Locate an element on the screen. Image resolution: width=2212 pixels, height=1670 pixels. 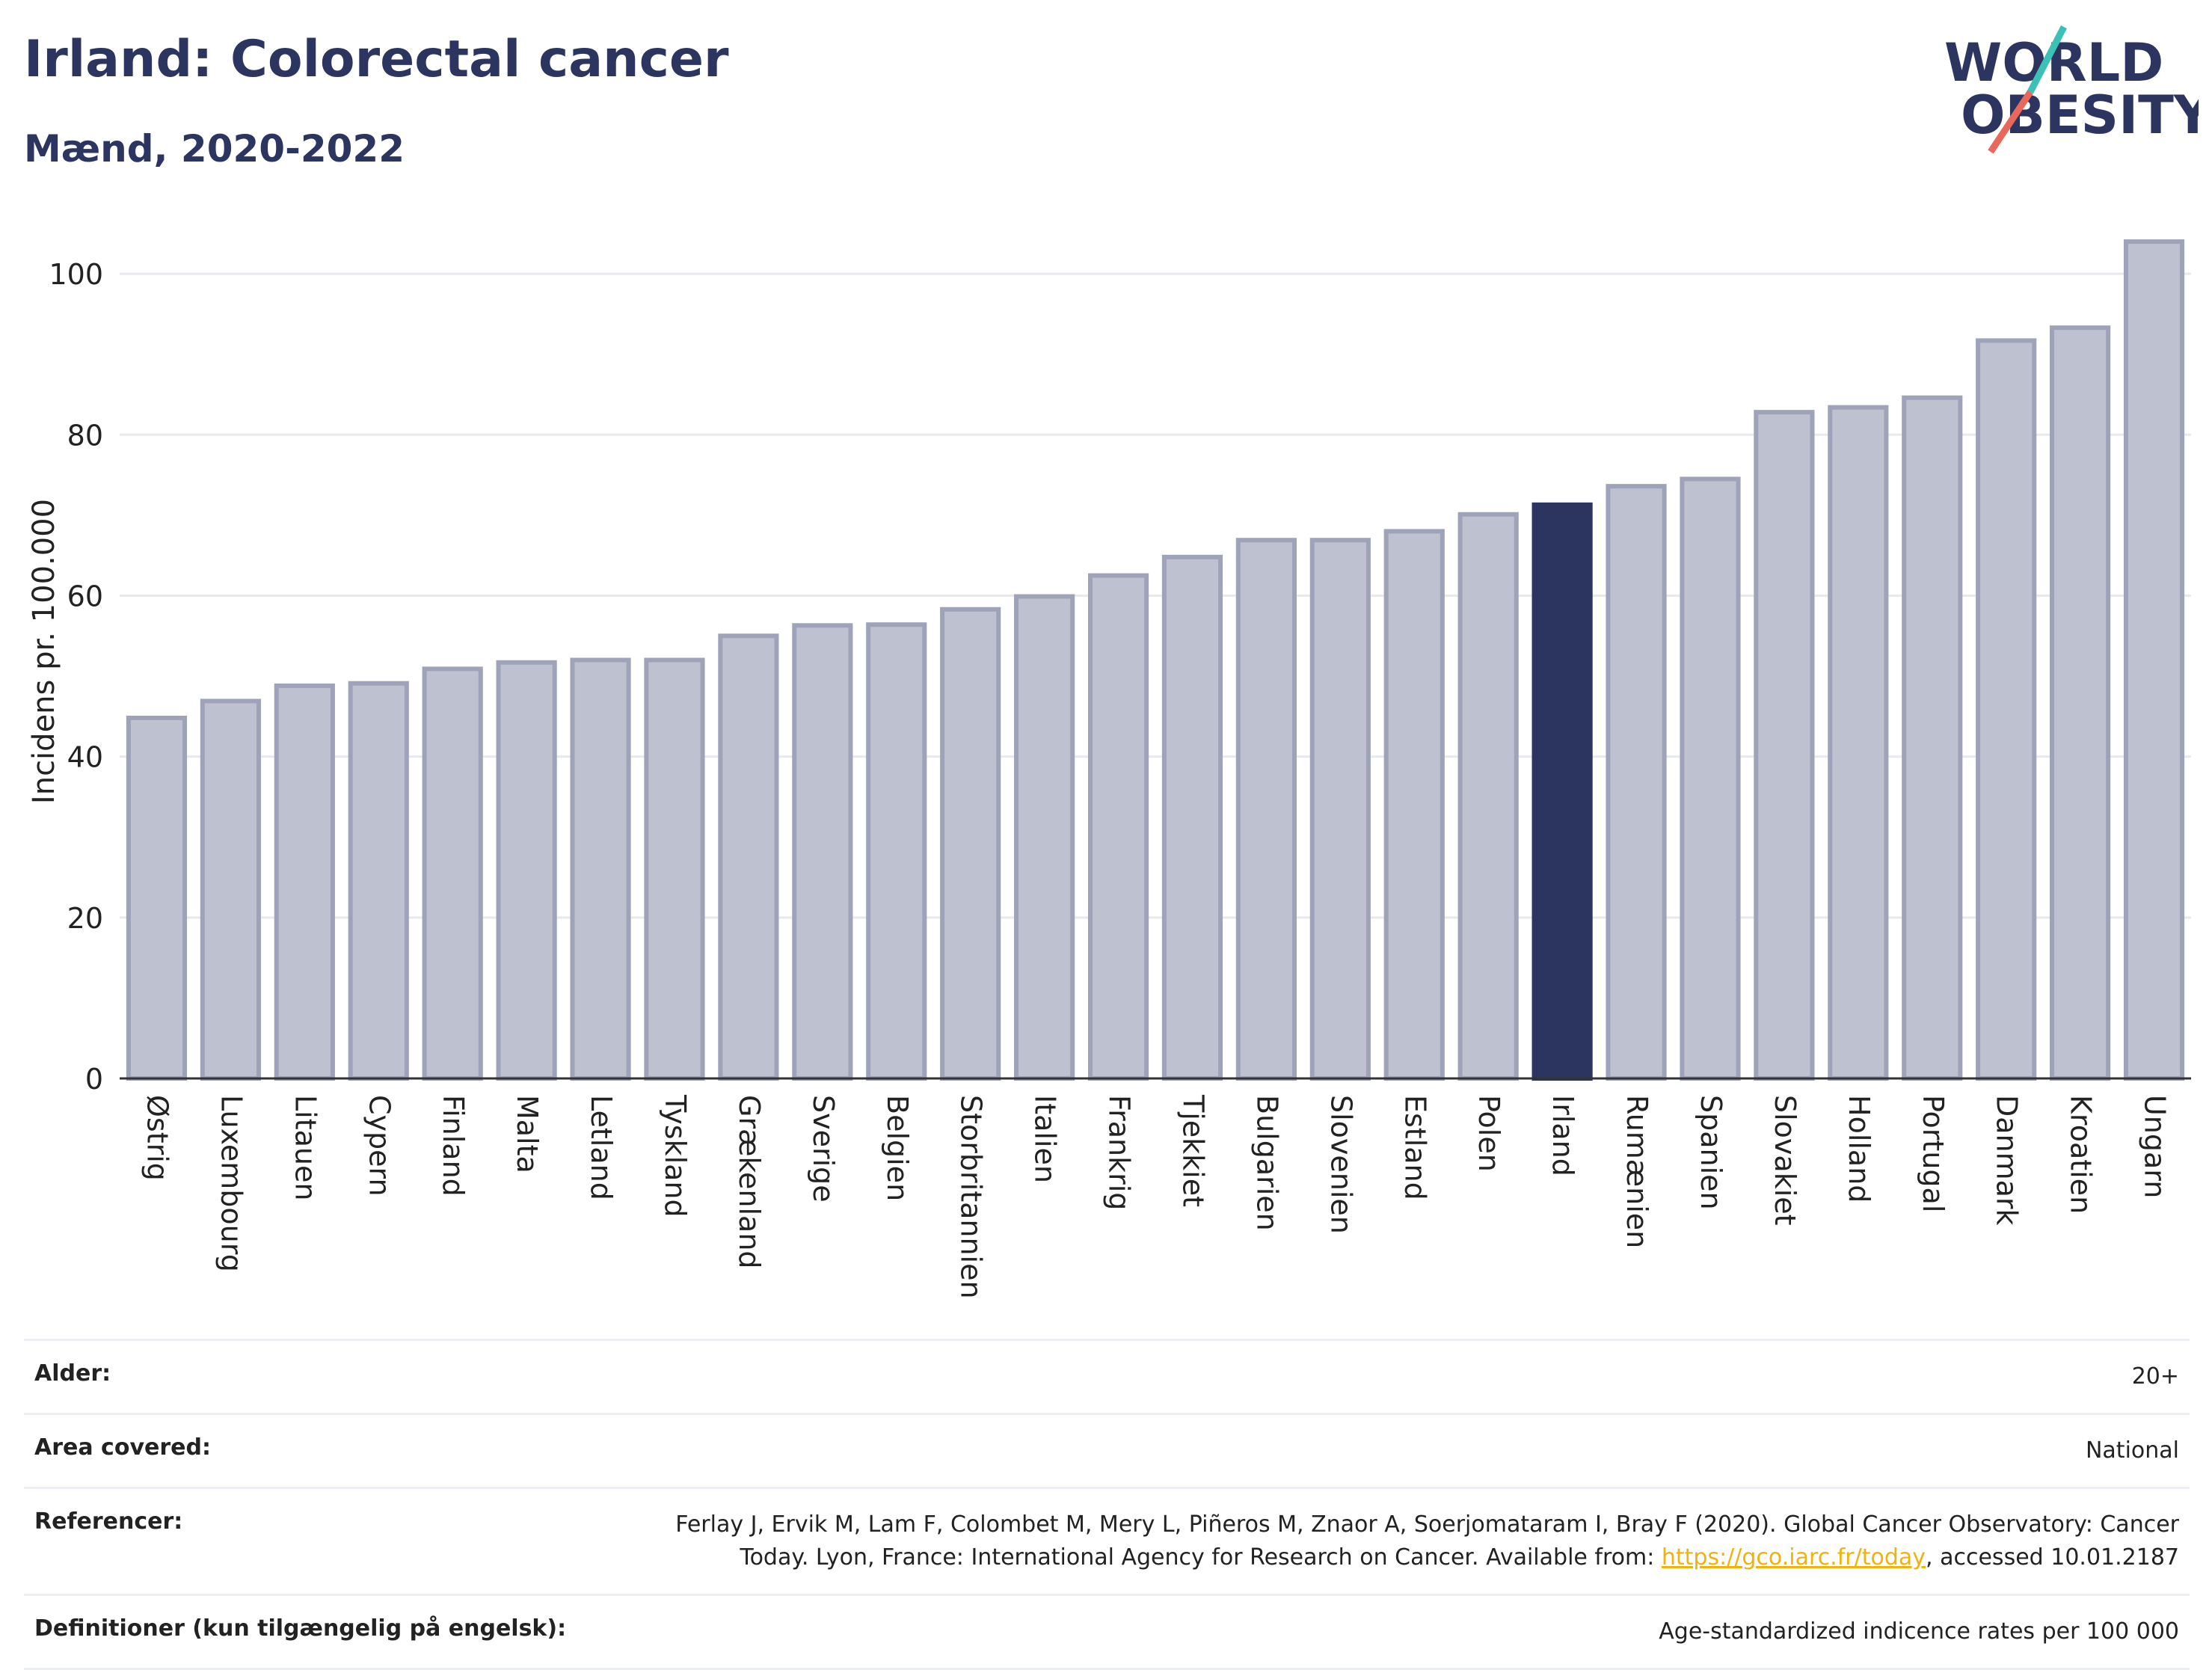
x-tick-label: Malta is located at coordinates (527, 1134).